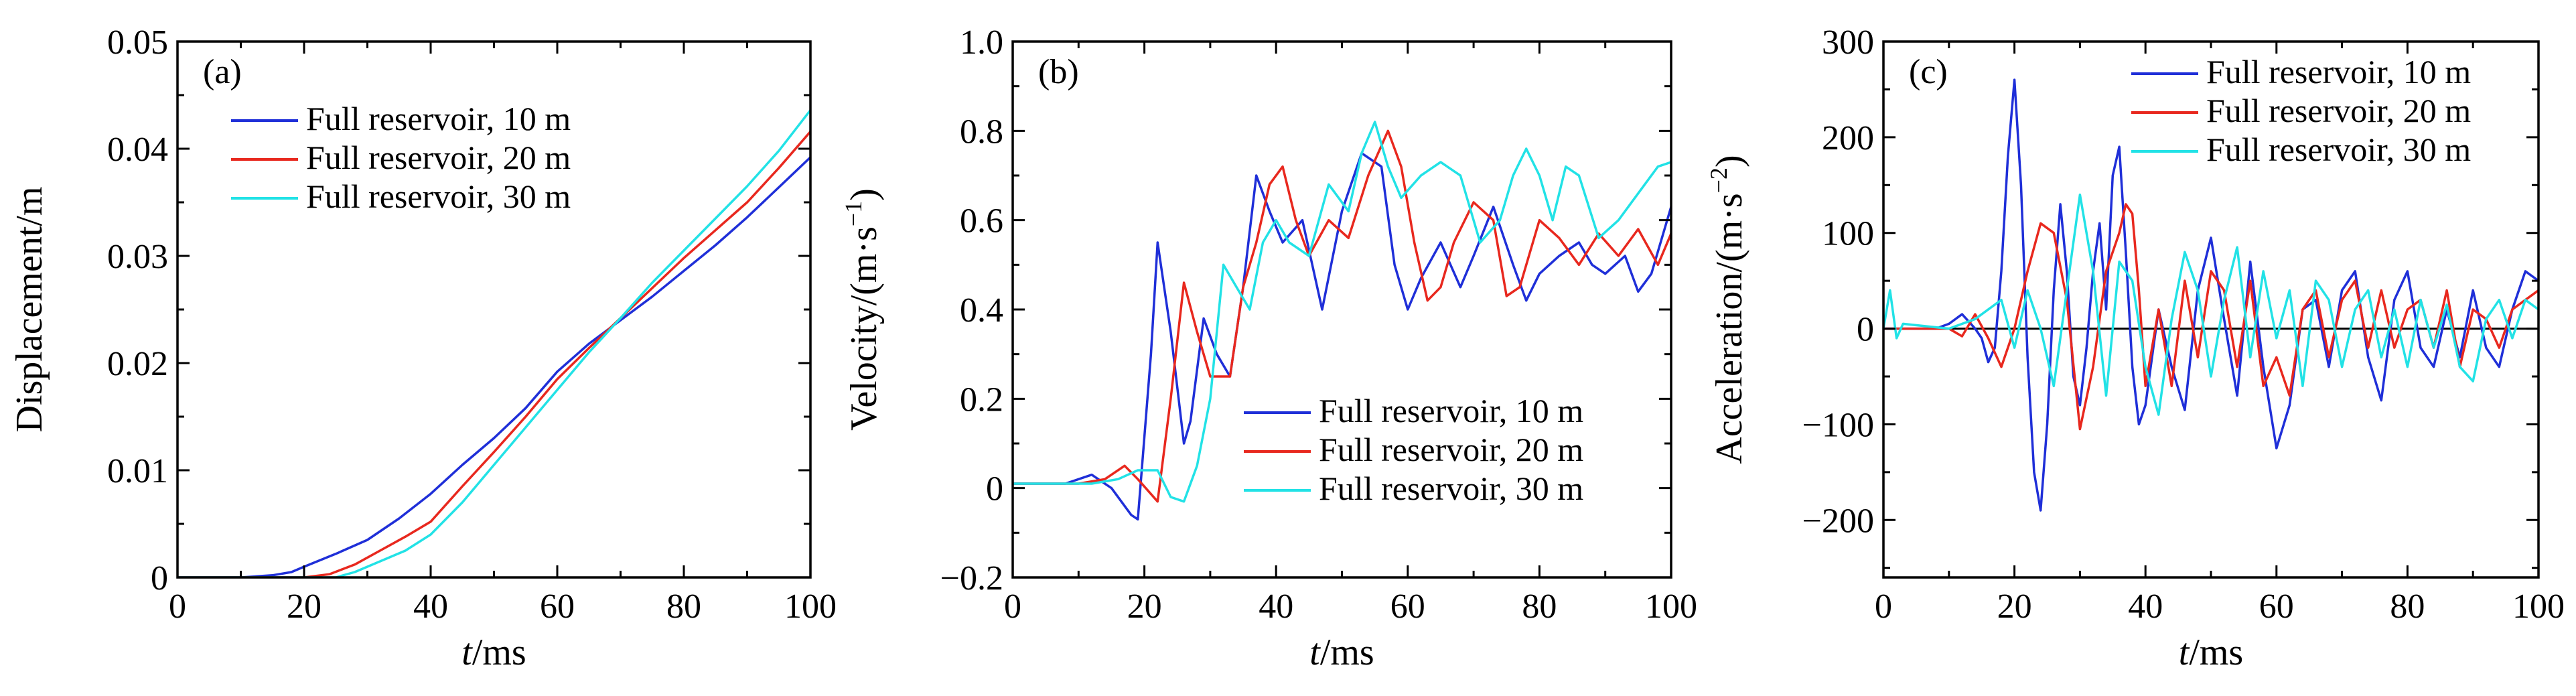  I want to click on panel-label: (b), so click(1058, 72).